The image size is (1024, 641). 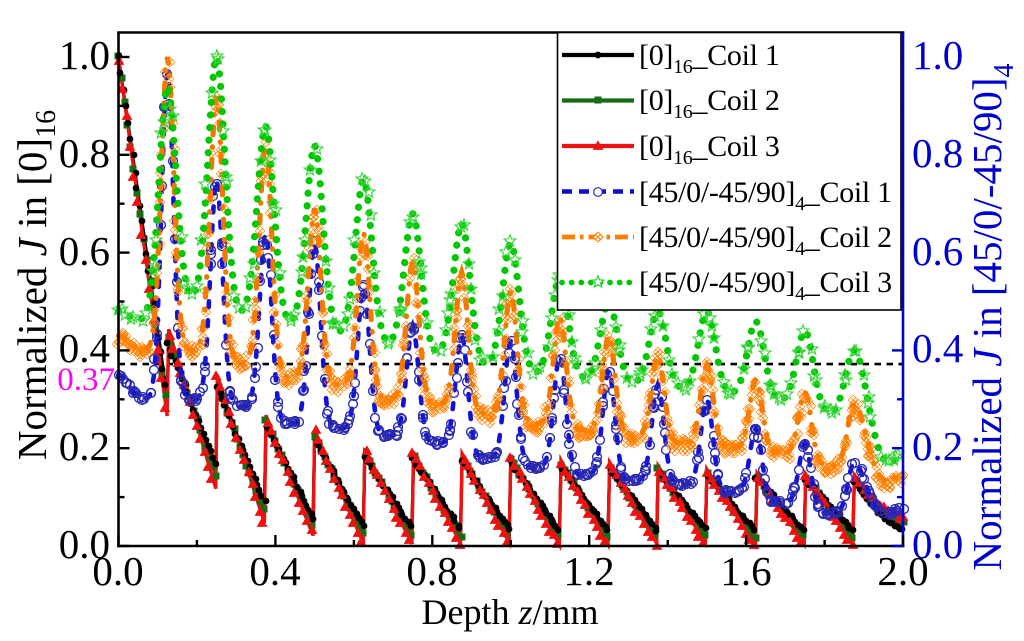 I want to click on svg-text: Normalized J in [0]16, so click(x=35, y=285).